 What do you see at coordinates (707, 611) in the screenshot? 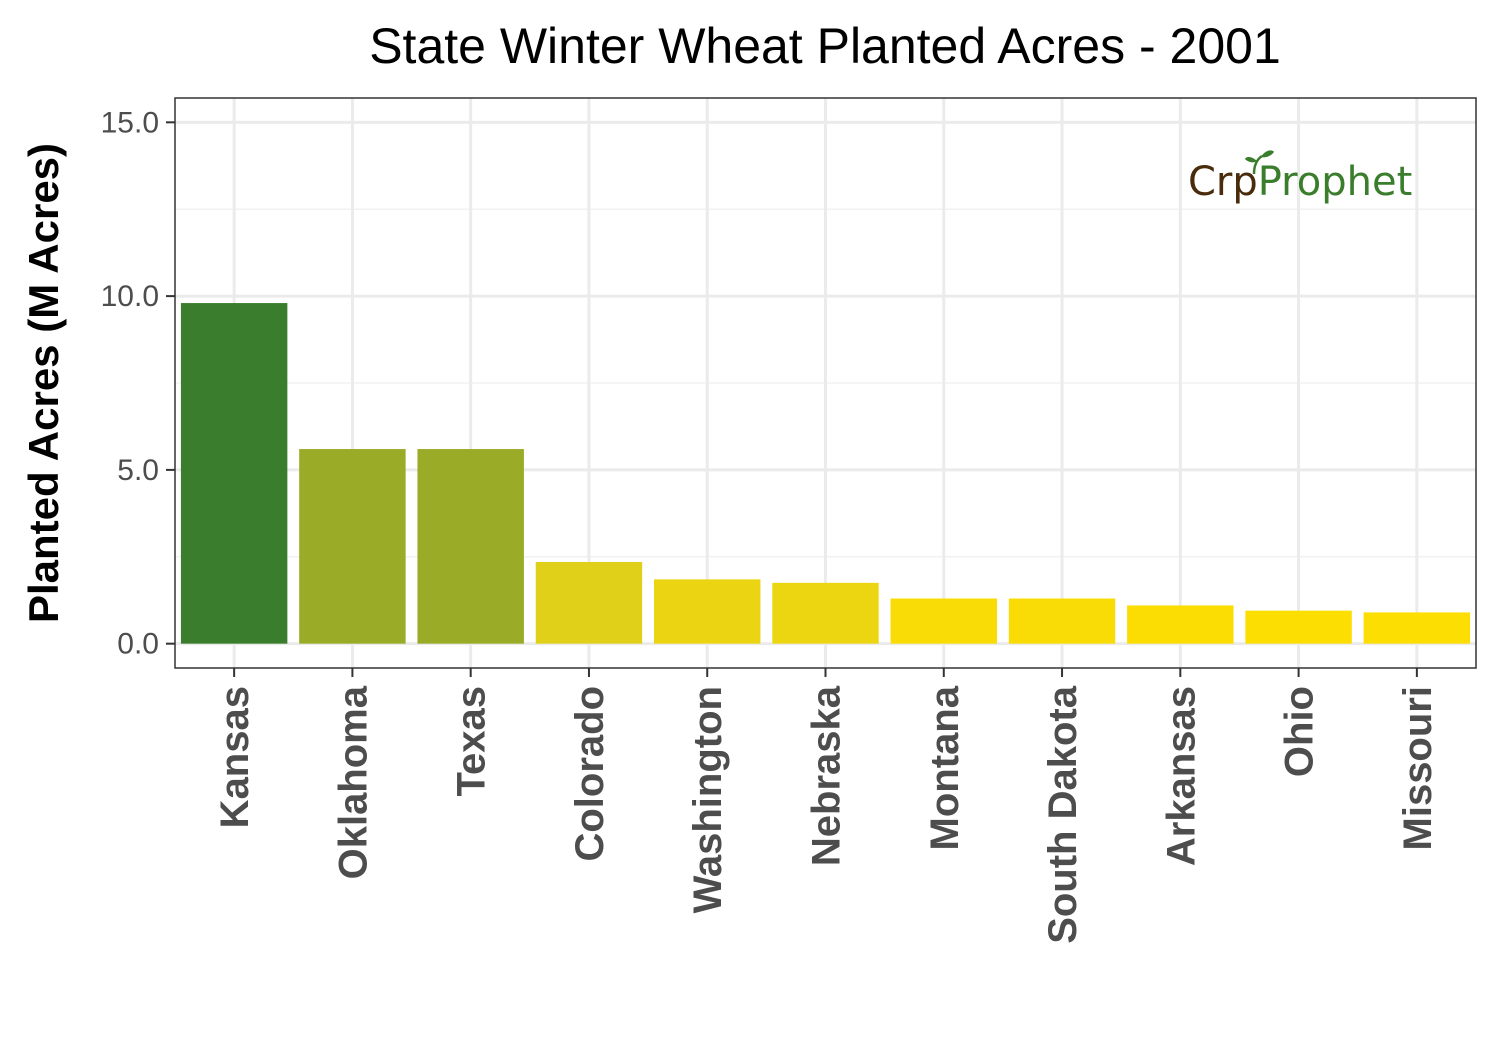
I see `bar-washington` at bounding box center [707, 611].